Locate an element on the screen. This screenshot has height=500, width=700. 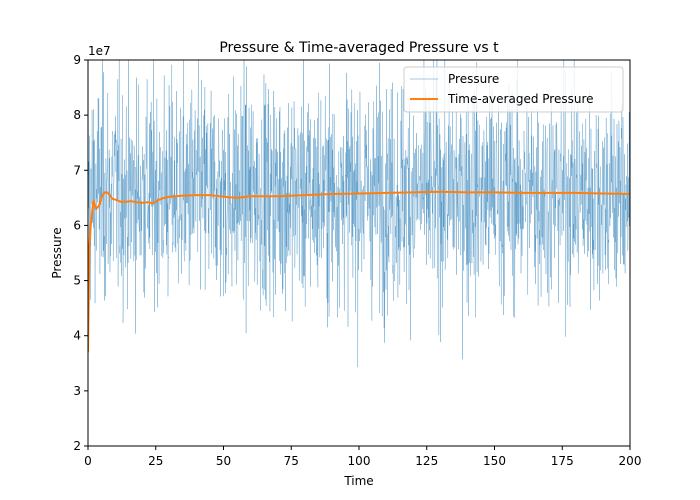
x-tick-label: 75 is located at coordinates (291, 461).